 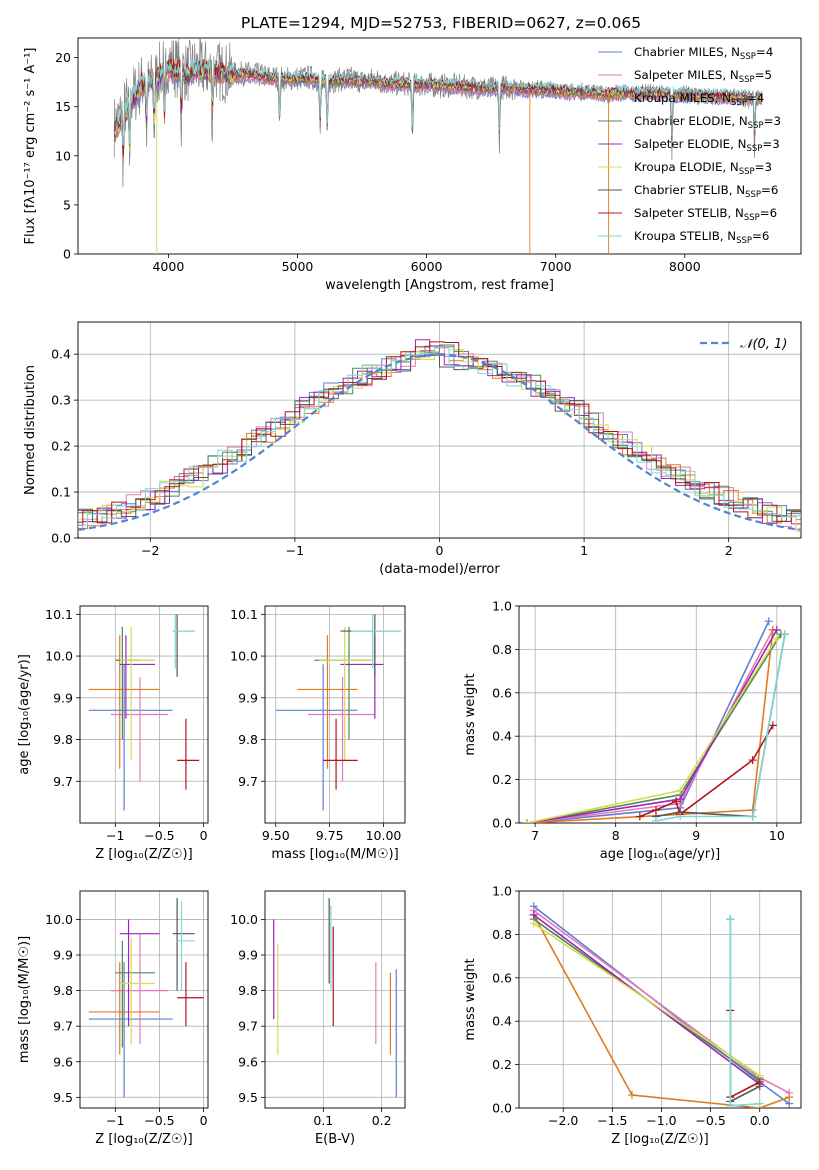 I want to click on mass_vs_Z-plot, so click(x=146, y=998).